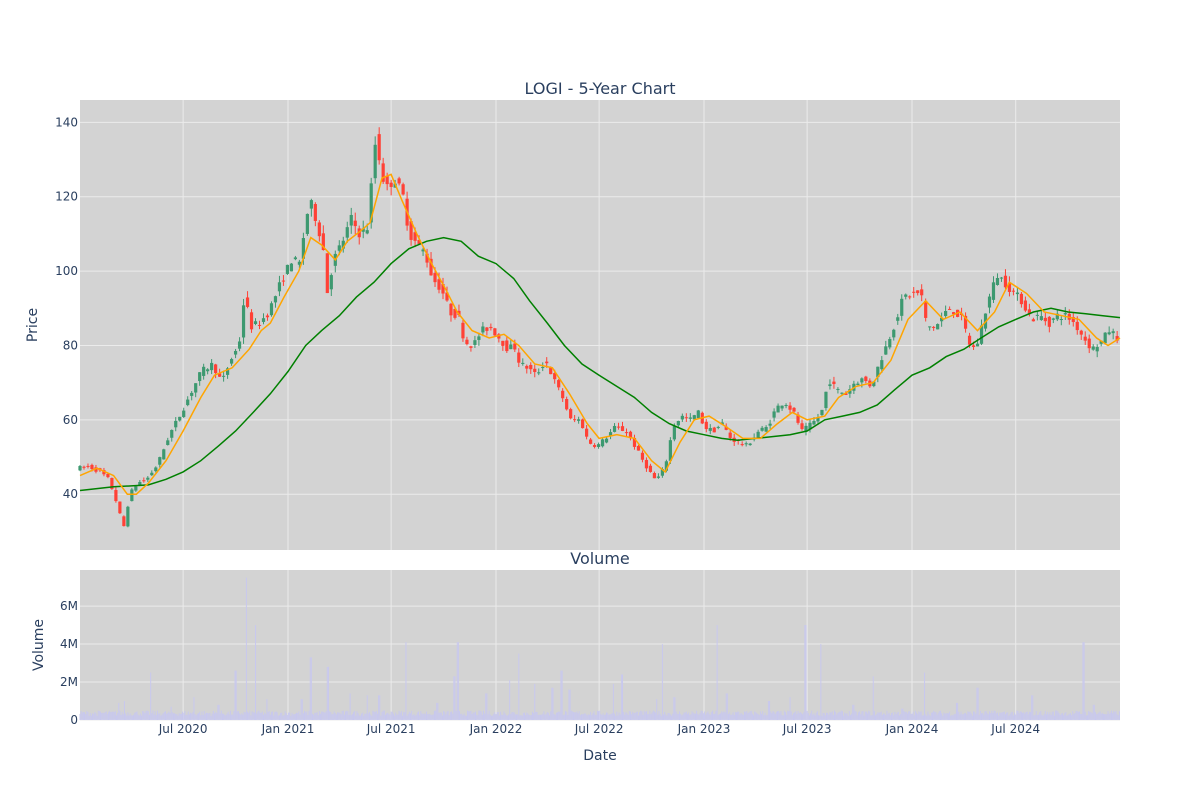 The width and height of the screenshot is (1200, 800). What do you see at coordinates (66, 197) in the screenshot?
I see `price-tick-label: 120` at bounding box center [66, 197].